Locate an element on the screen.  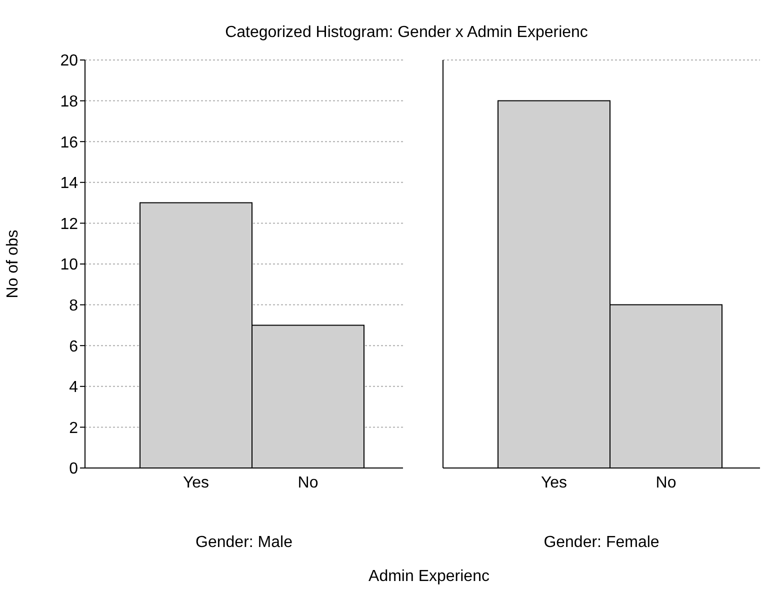
y-tick-label: 16 is located at coordinates (69, 143).